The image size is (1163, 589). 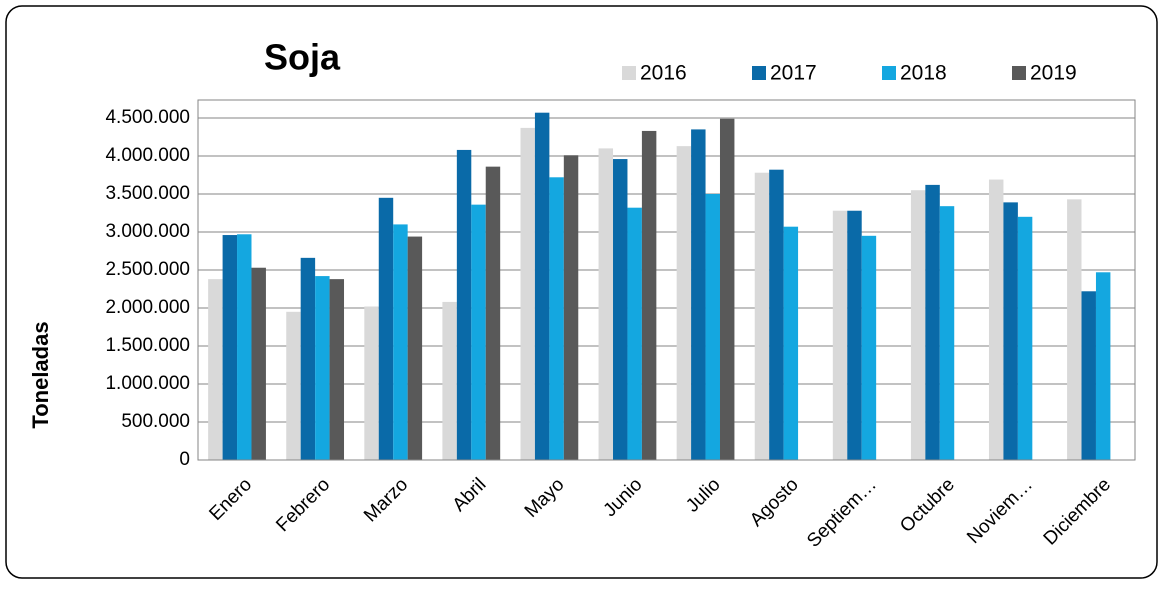 I want to click on legend-label: 2019, so click(x=1053, y=73).